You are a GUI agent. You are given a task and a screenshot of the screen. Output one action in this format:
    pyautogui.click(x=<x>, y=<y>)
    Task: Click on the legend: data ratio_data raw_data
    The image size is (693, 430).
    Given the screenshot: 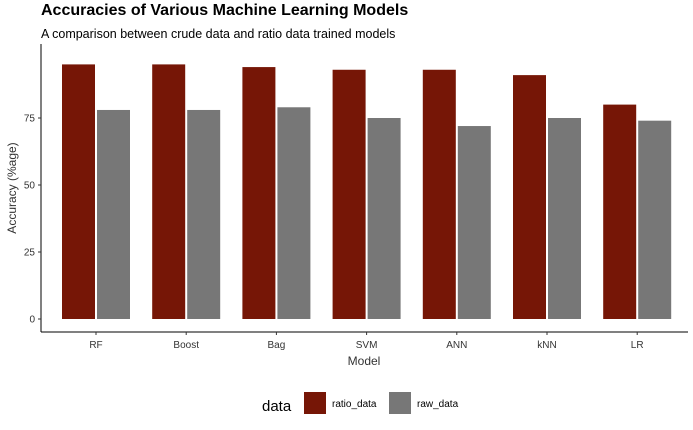 What is the action you would take?
    pyautogui.click(x=360, y=403)
    